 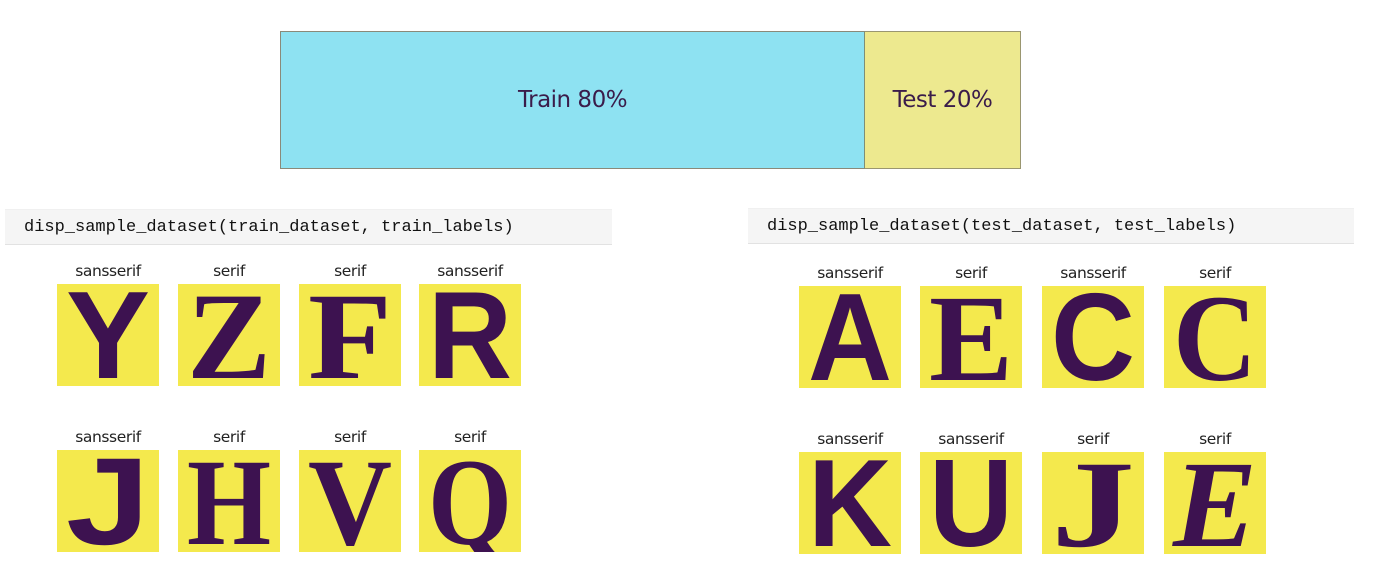 I want to click on sample-image: K, so click(x=850, y=503).